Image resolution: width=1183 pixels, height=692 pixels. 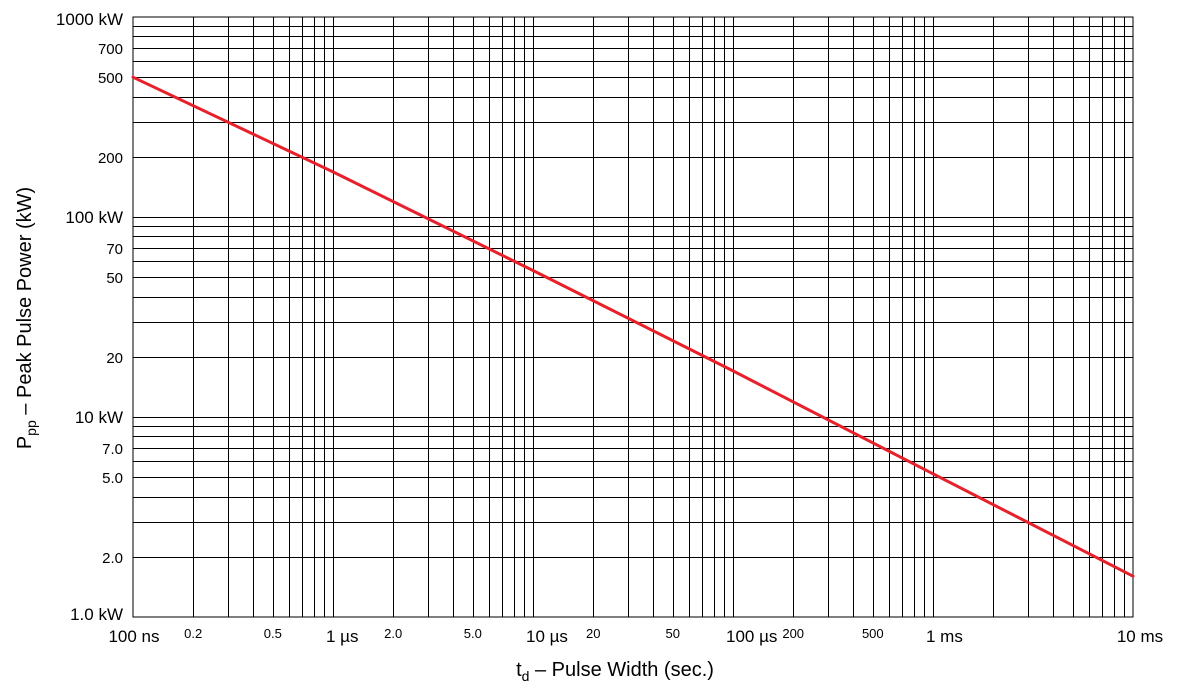 I want to click on x-tick-label: 10 µs, so click(x=547, y=636).